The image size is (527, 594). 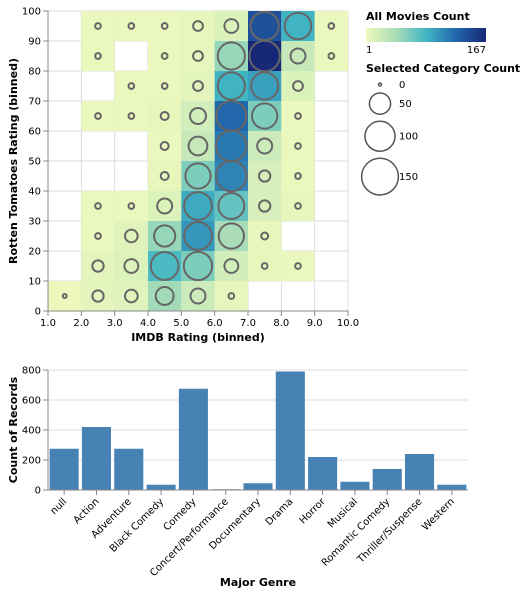 I want to click on heatmap-y-tick-label: 50, so click(x=34, y=162).